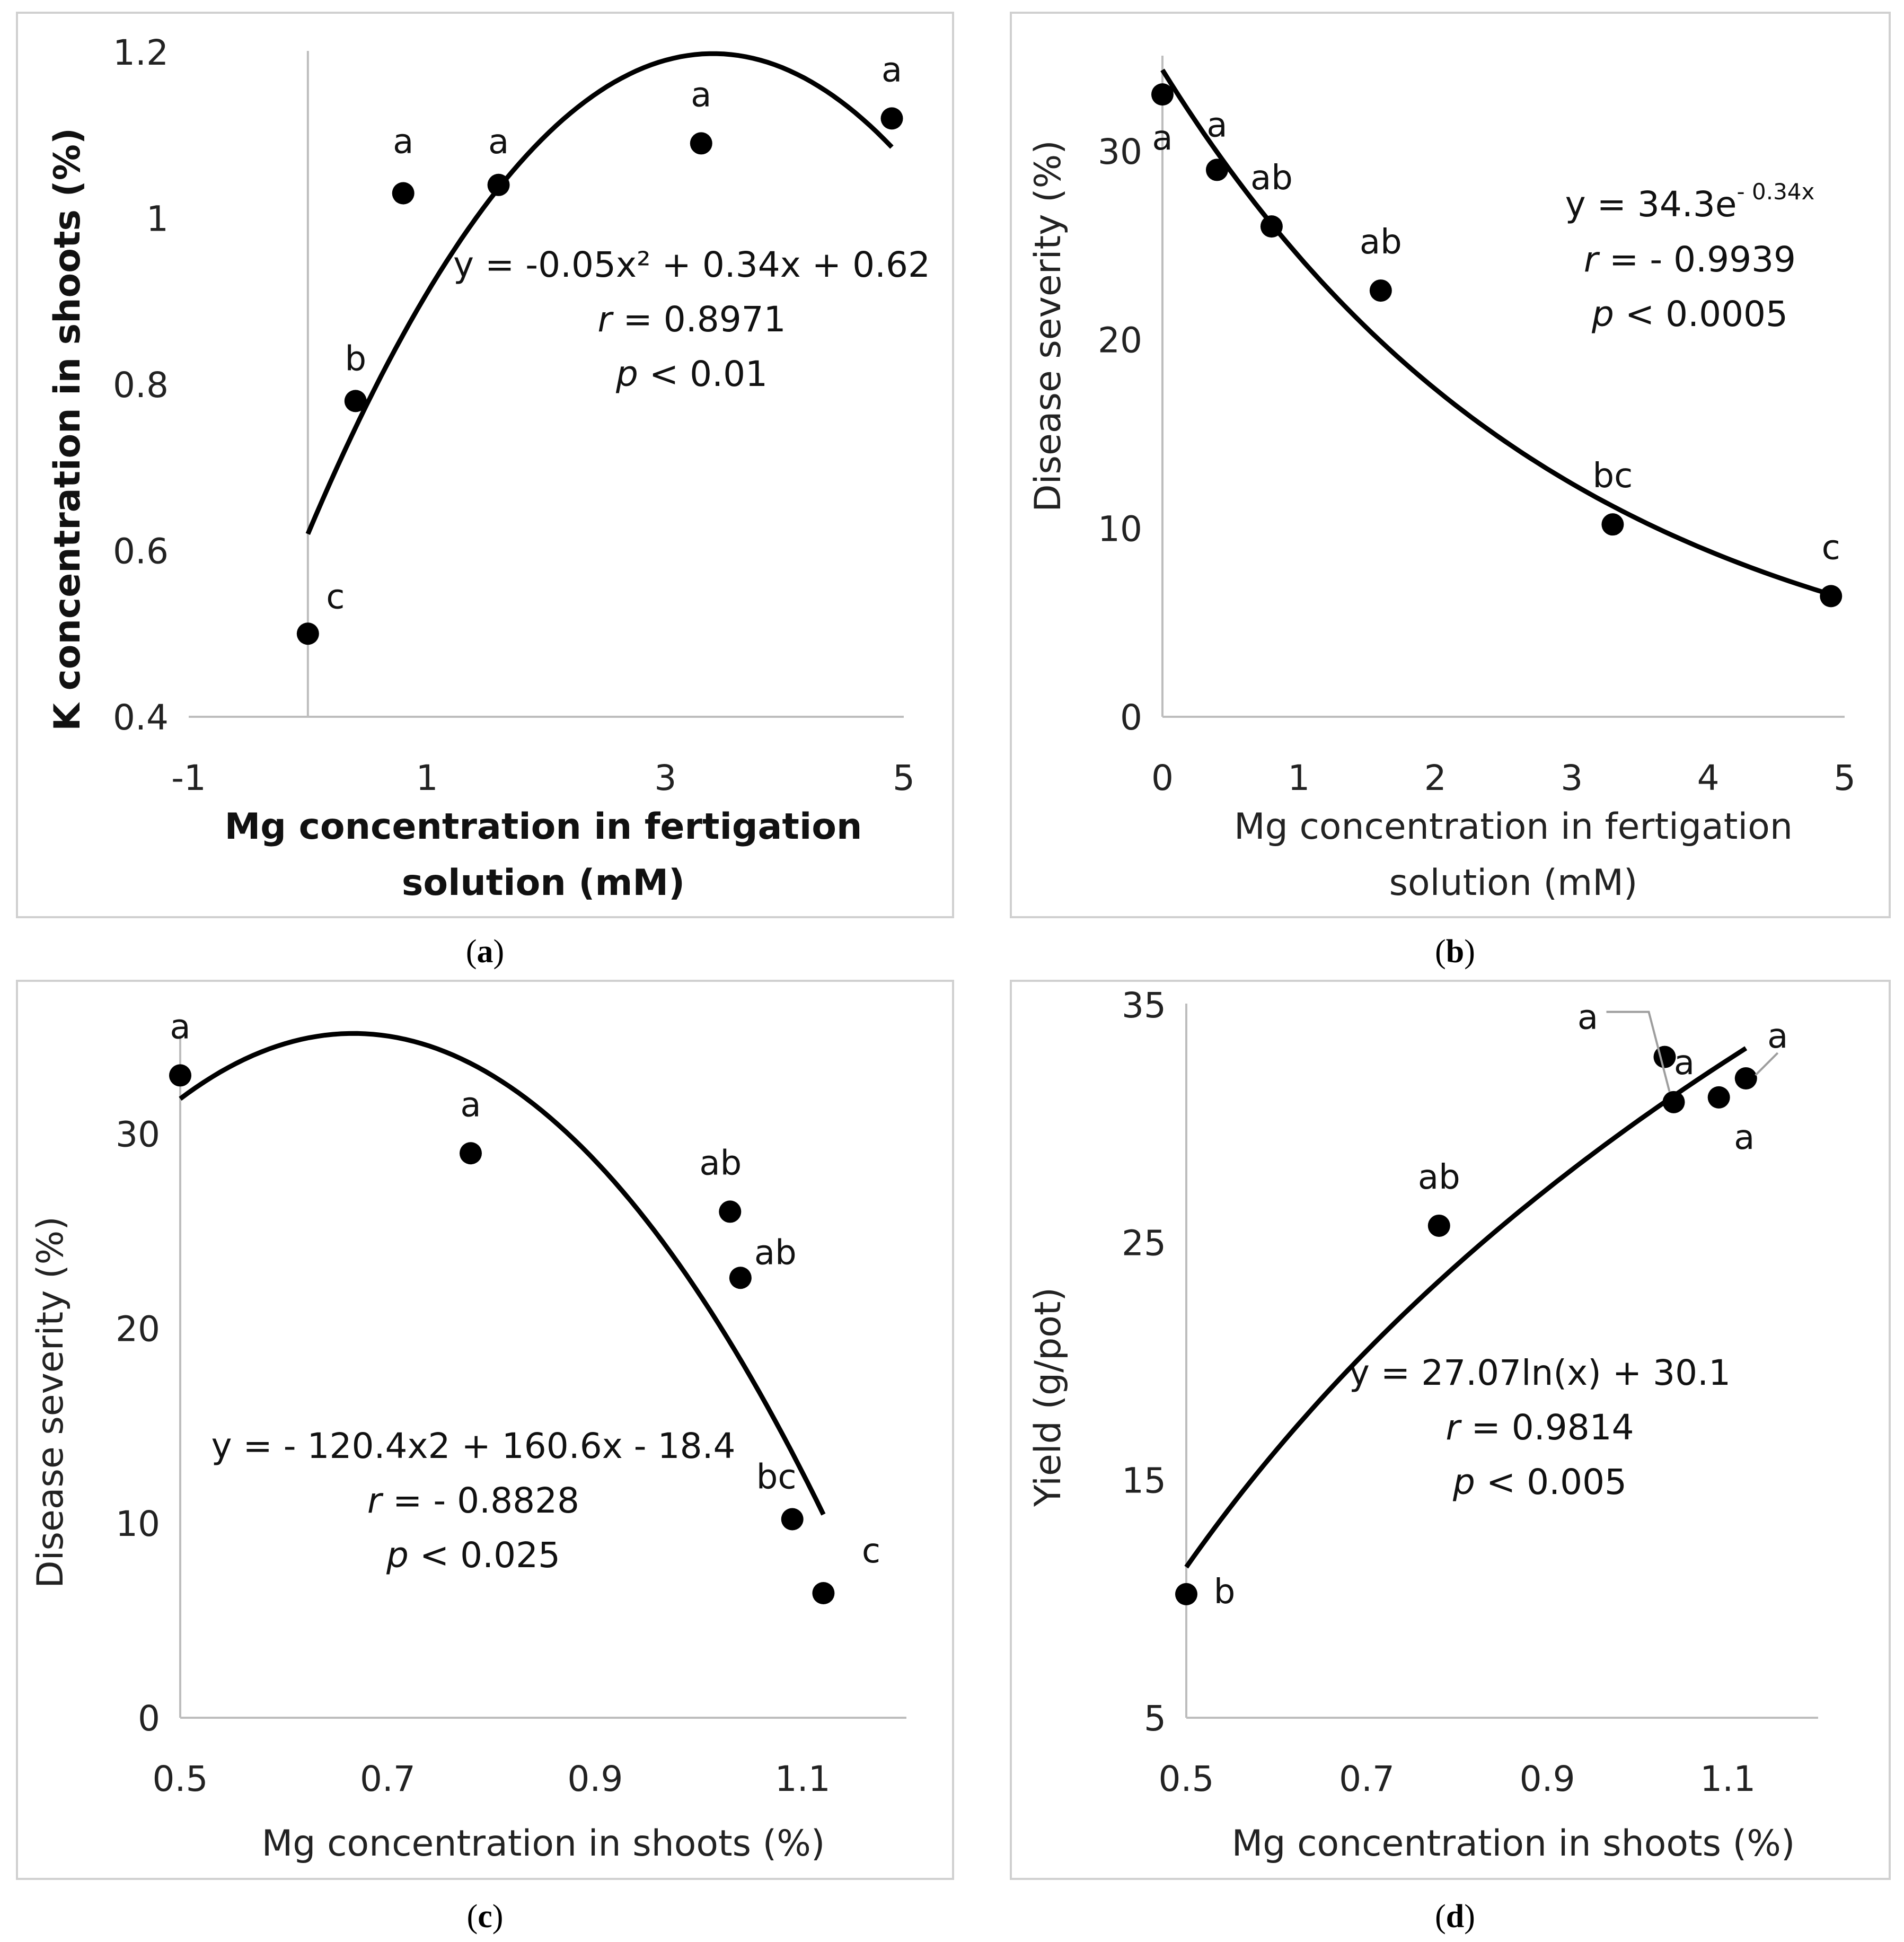 Image resolution: width=1904 pixels, height=1942 pixels. I want to click on chart-b-eq-line3: p < 0.0005, so click(1689, 314).